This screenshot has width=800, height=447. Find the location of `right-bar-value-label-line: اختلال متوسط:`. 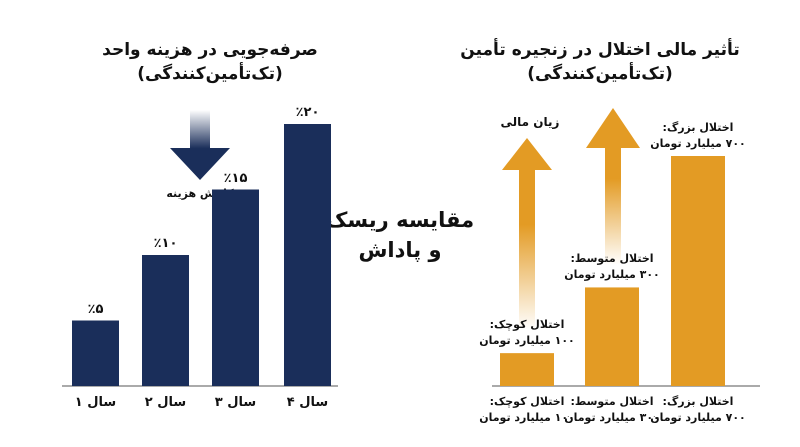

right-bar-value-label-line: اختلال متوسط: is located at coordinates (612, 259).